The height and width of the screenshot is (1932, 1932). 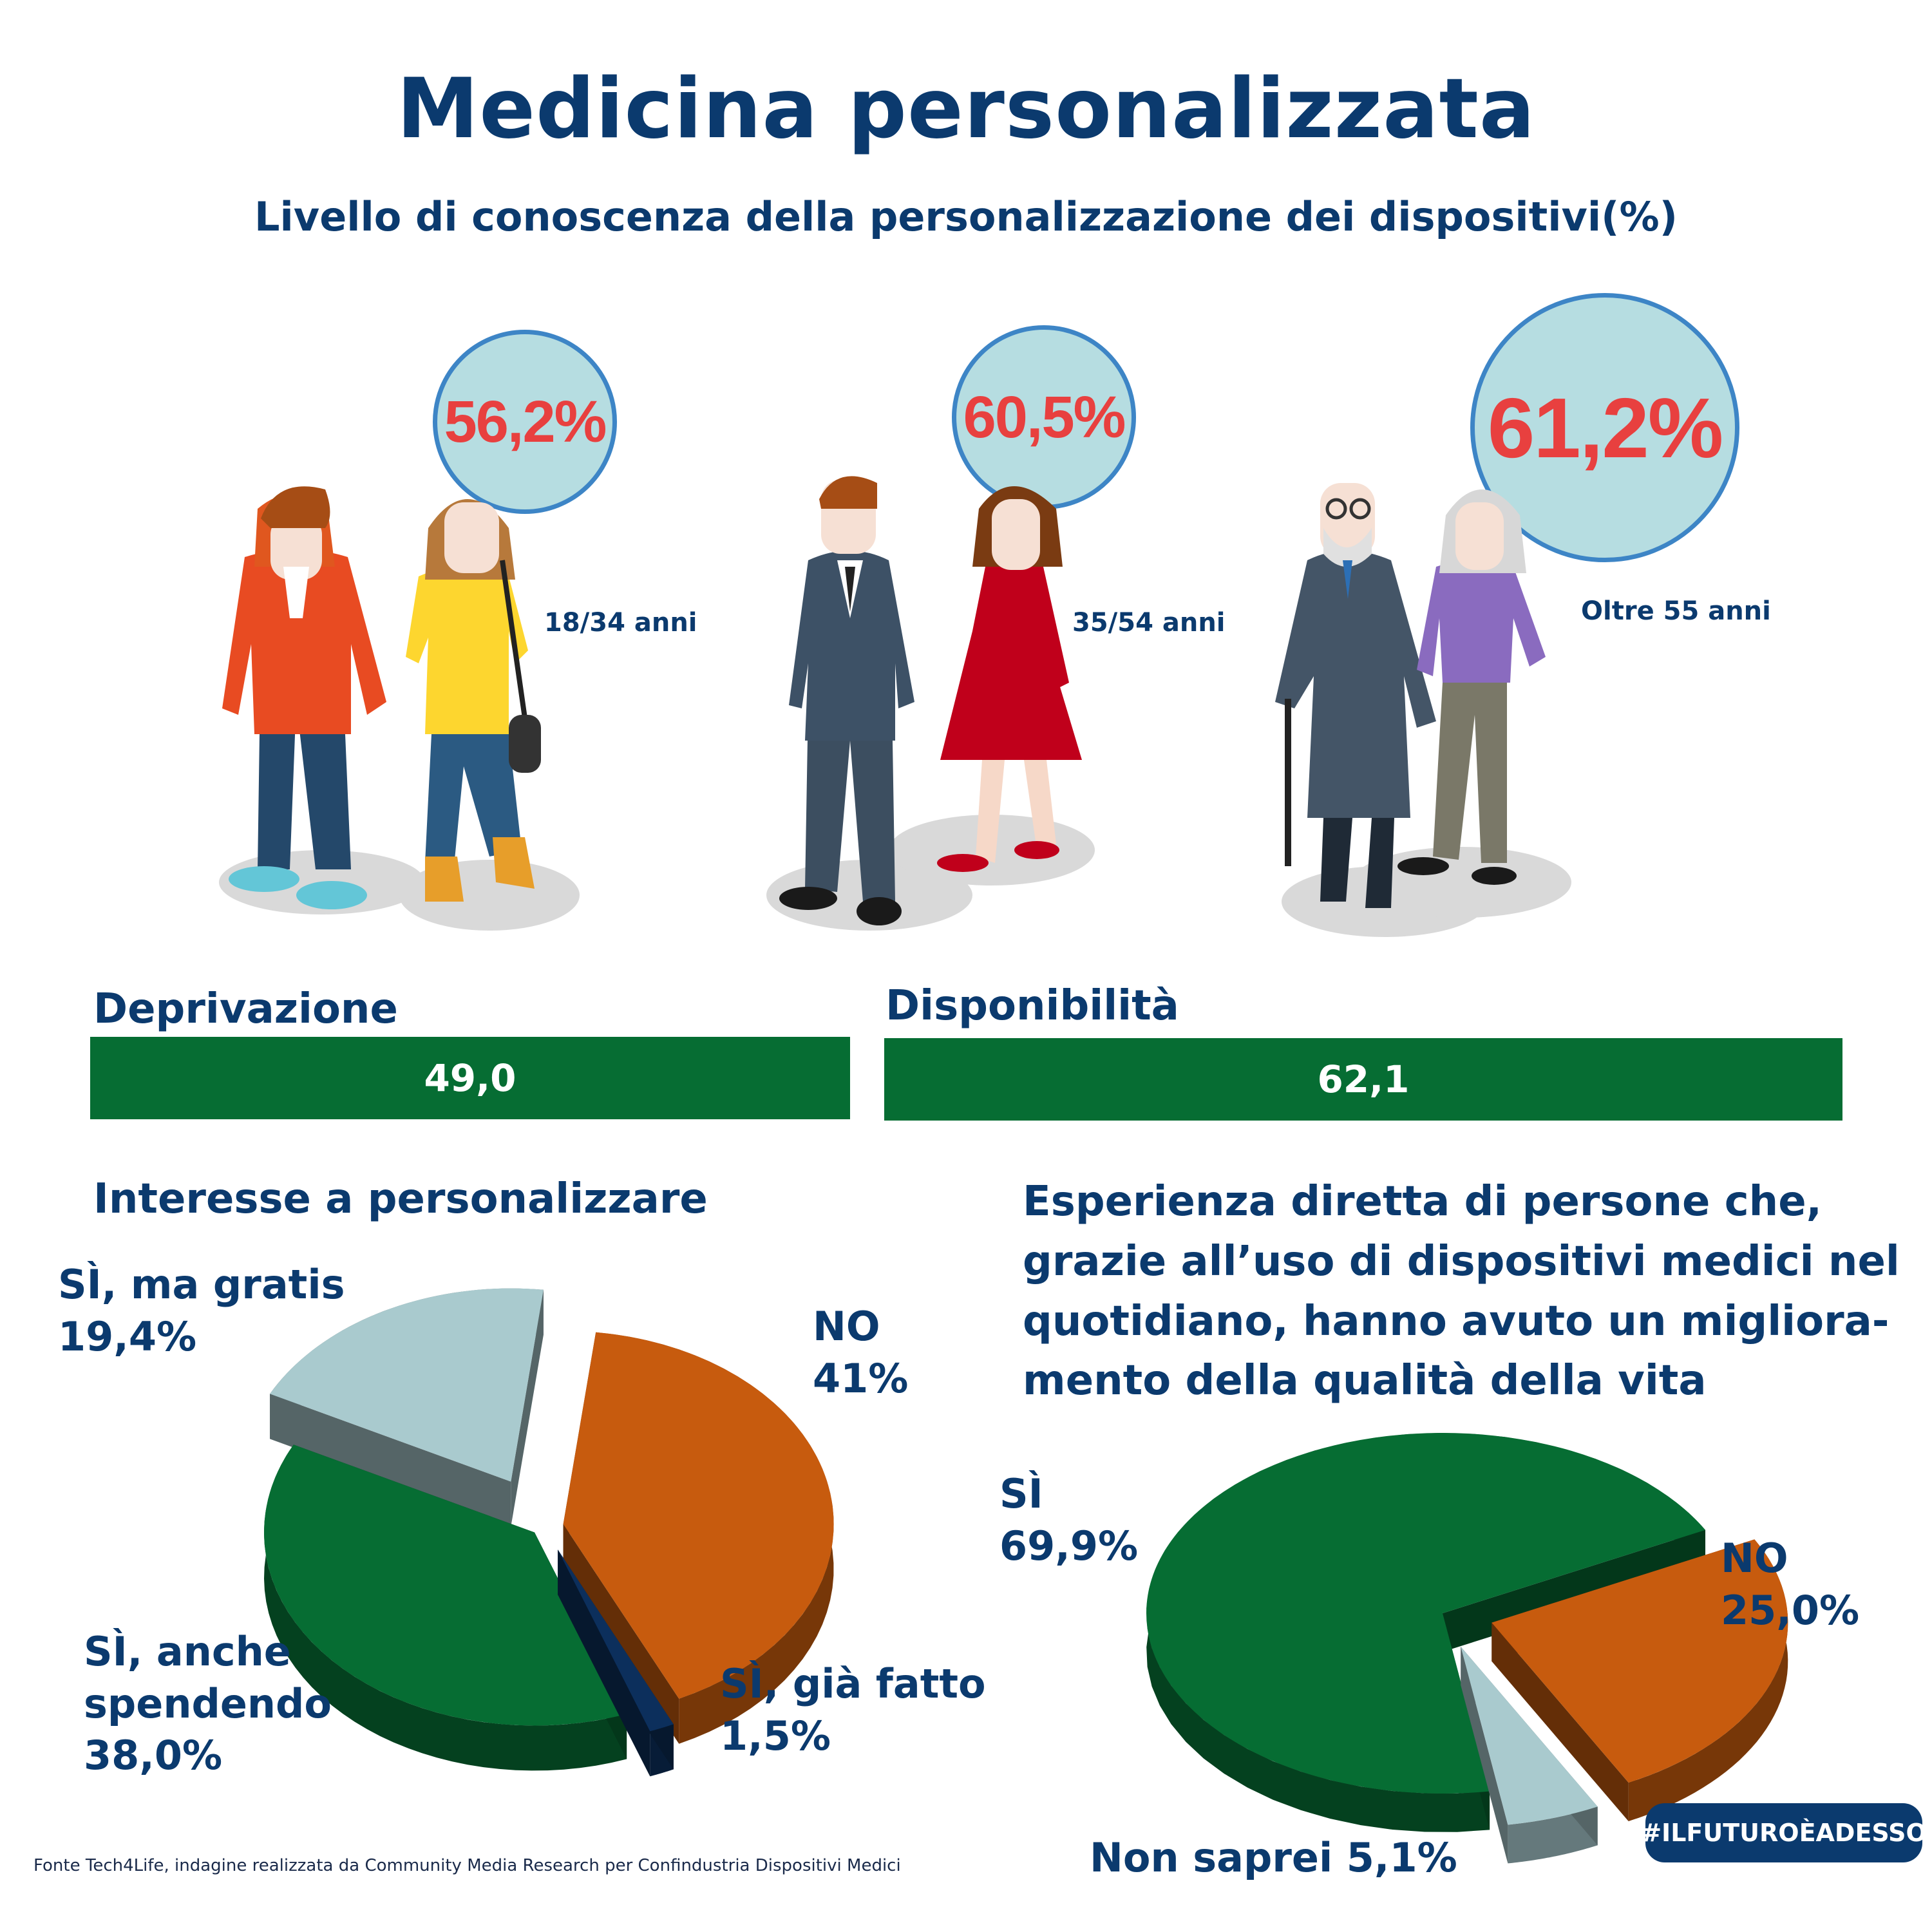 I want to click on pie2-title-line4: mento della qualità della vita, so click(x=1365, y=1381).